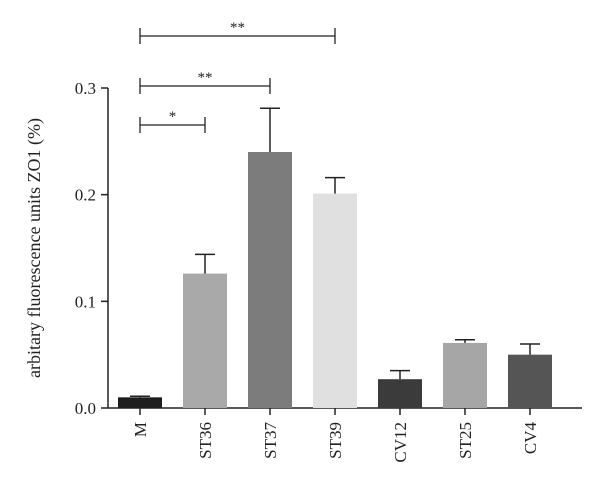  I want to click on y-tick-label: 0.1, so click(85, 301).